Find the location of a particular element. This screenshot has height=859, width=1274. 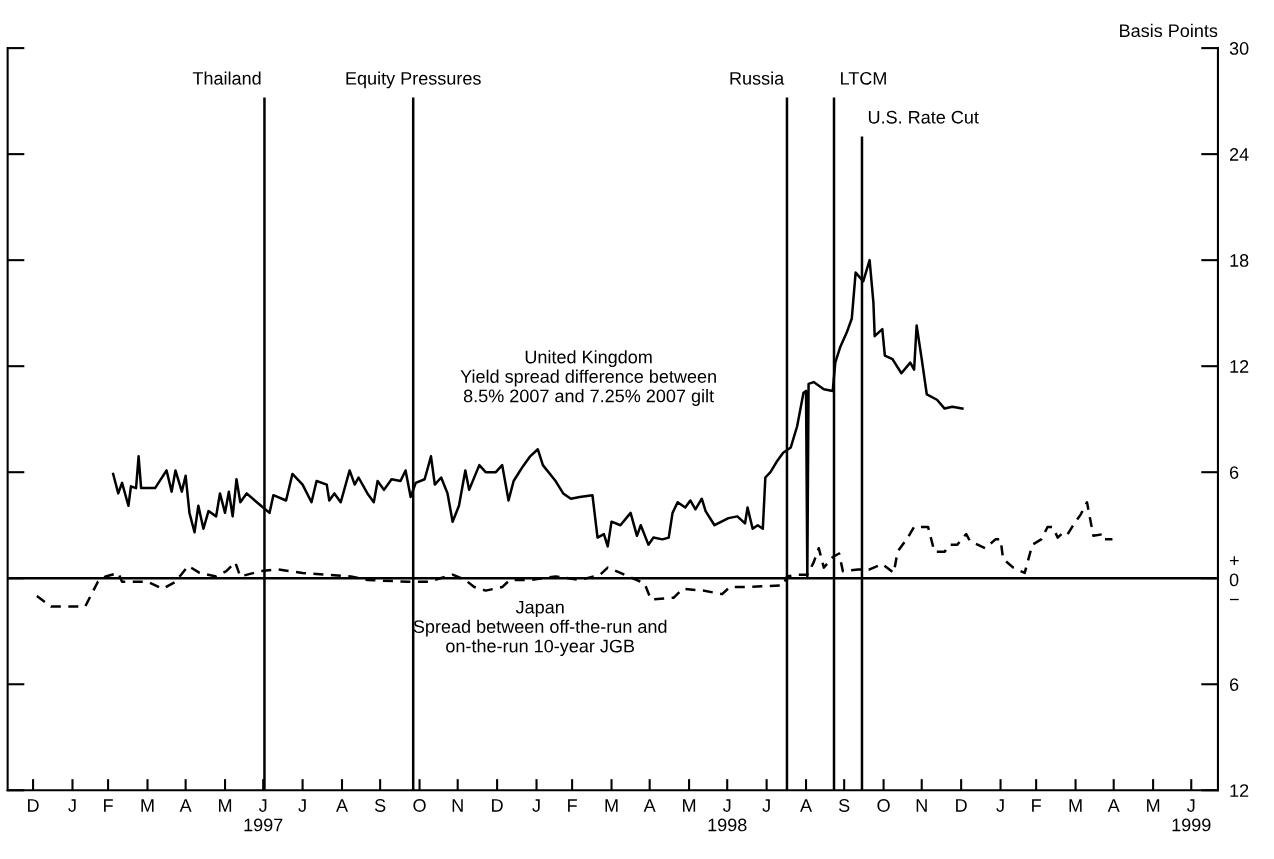

ref-line-label: Equity Pressures is located at coordinates (413, 80).